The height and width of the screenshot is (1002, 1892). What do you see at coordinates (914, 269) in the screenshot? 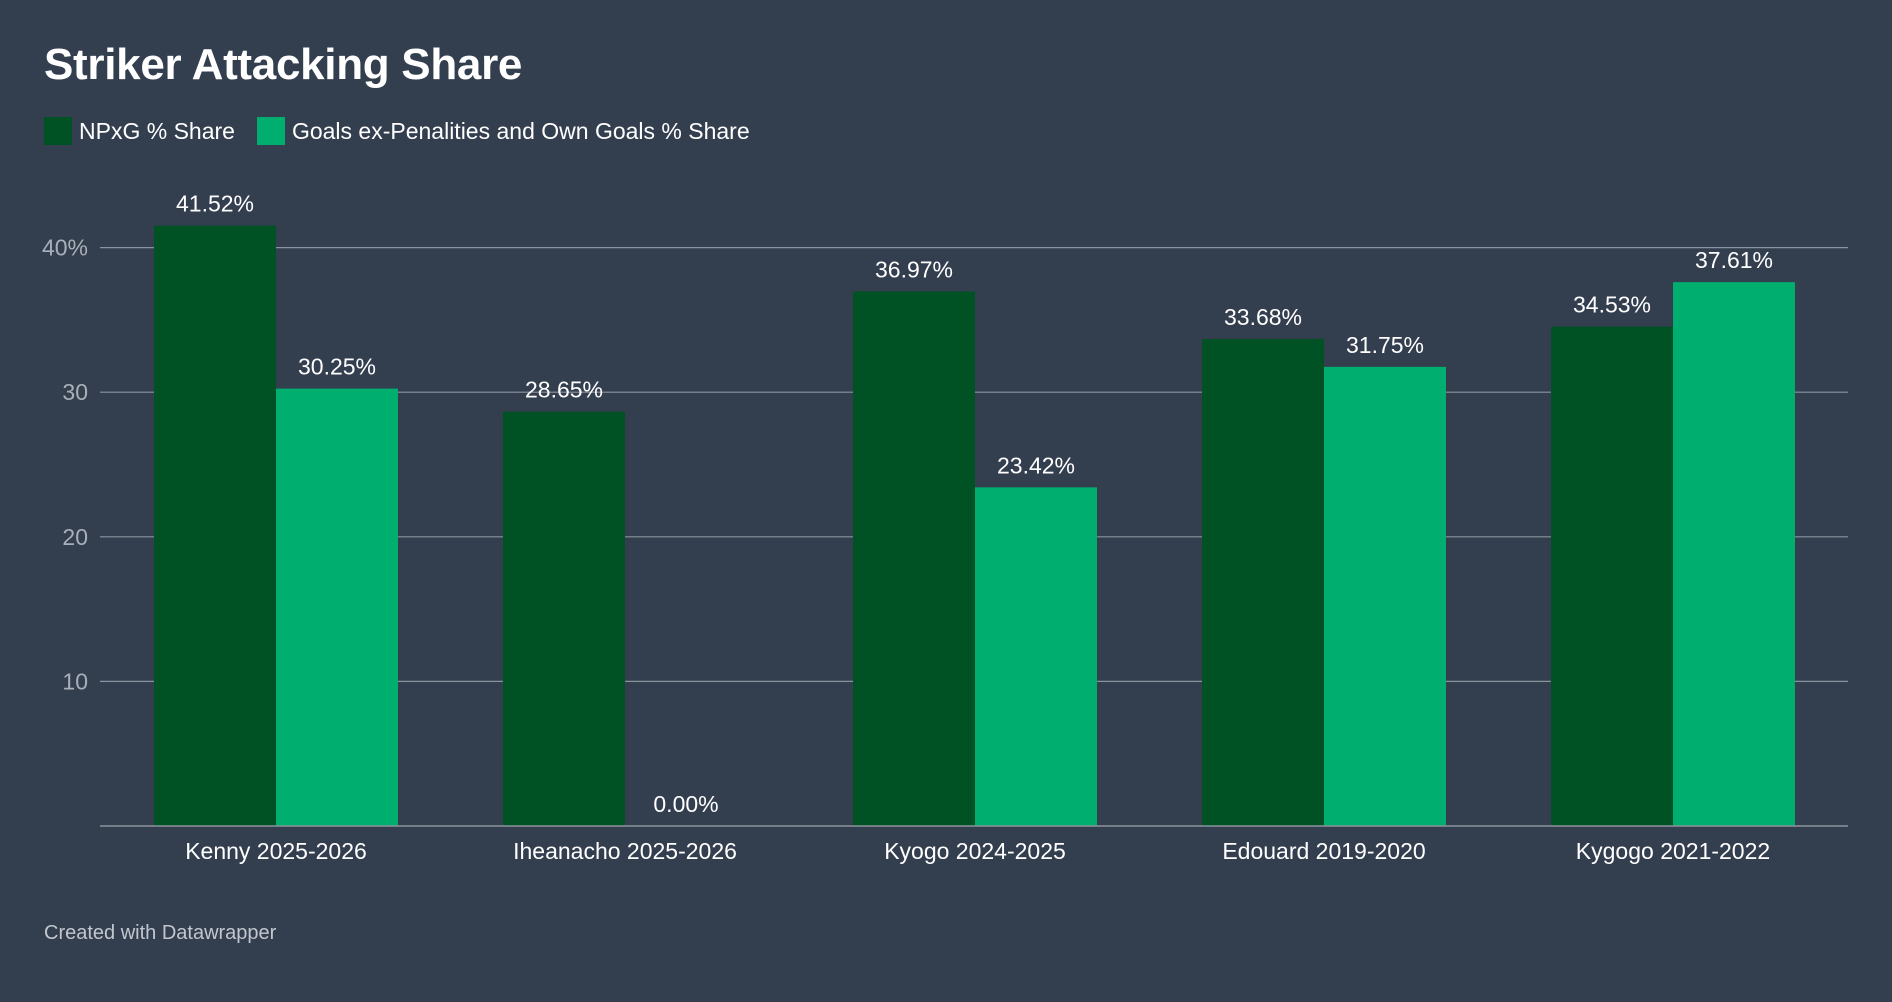
I see `data-label-npxg: 36.97%` at bounding box center [914, 269].